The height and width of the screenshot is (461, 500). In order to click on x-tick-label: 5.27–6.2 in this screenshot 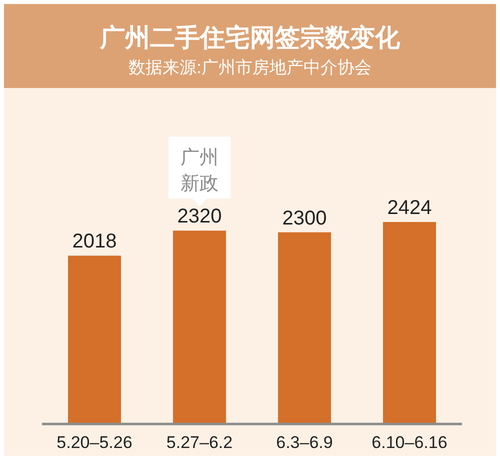, I will do `click(199, 442)`.